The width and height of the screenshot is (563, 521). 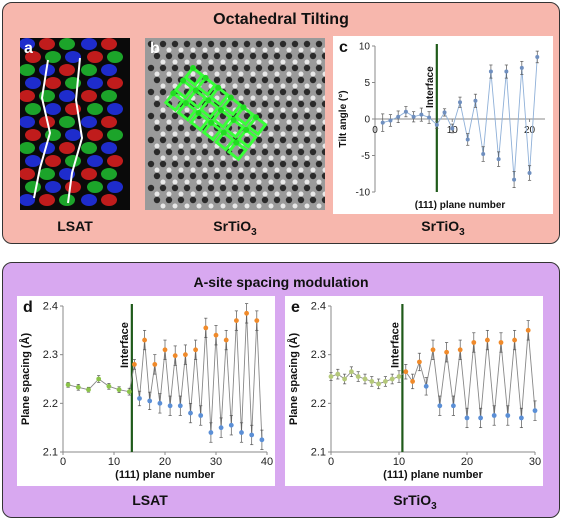 I want to click on interface-annotation: Interface, so click(x=125, y=345).